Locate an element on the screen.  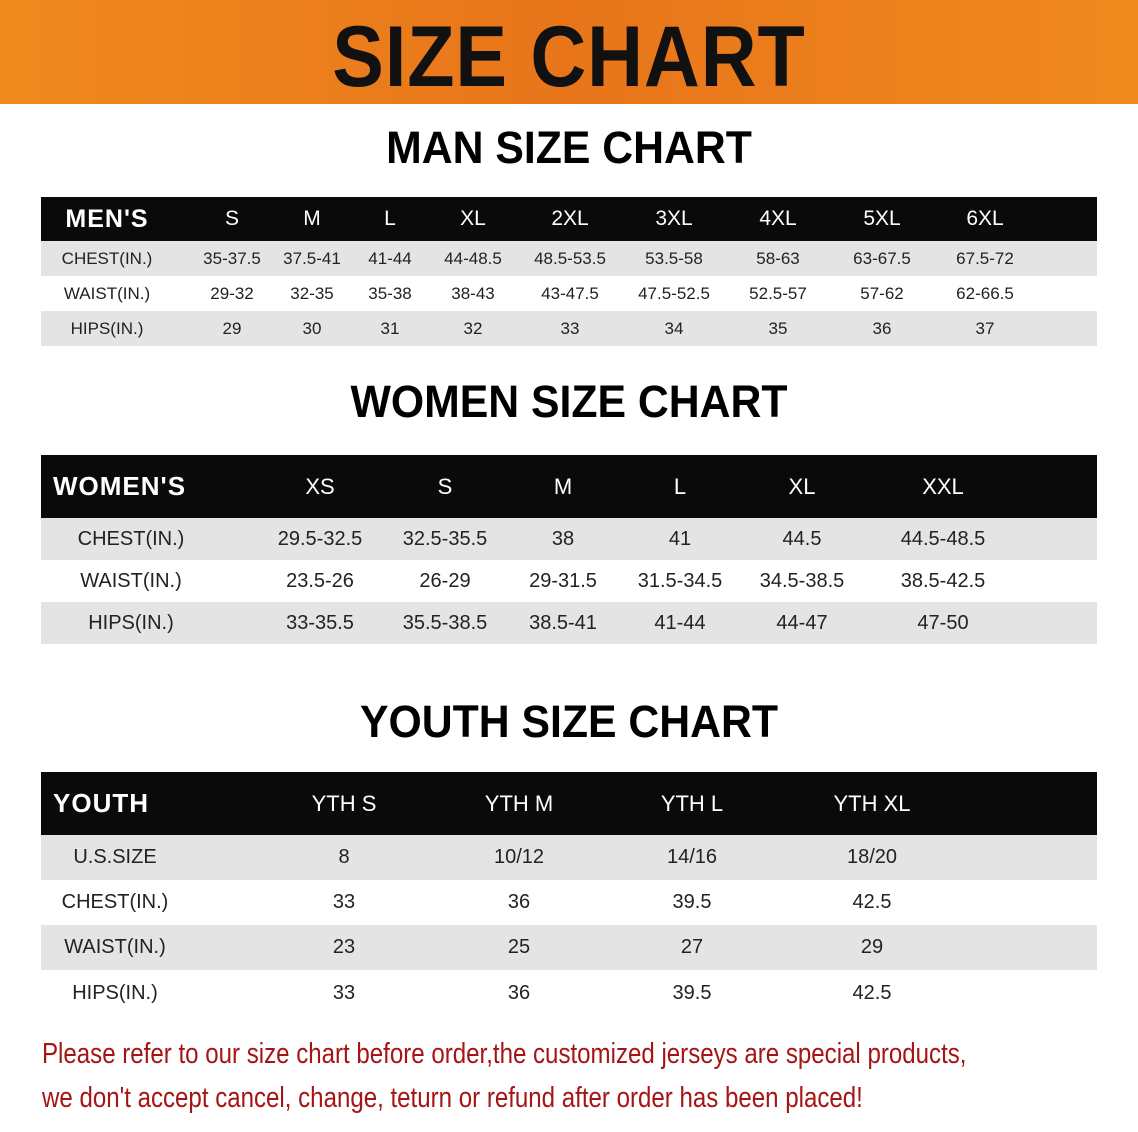
men-header-row: MEN'S S M L XL 2XL 3XL 4XL 5XL 6XL is located at coordinates (569, 219).